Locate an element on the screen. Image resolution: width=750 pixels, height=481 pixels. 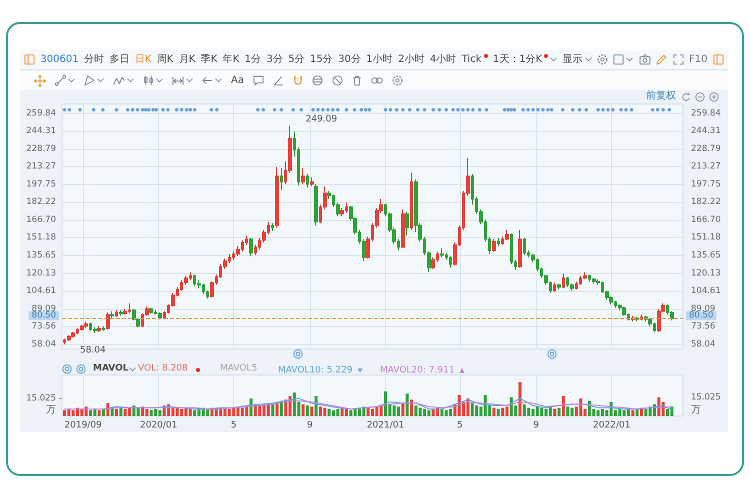
text: 2小时 is located at coordinates (411, 59).